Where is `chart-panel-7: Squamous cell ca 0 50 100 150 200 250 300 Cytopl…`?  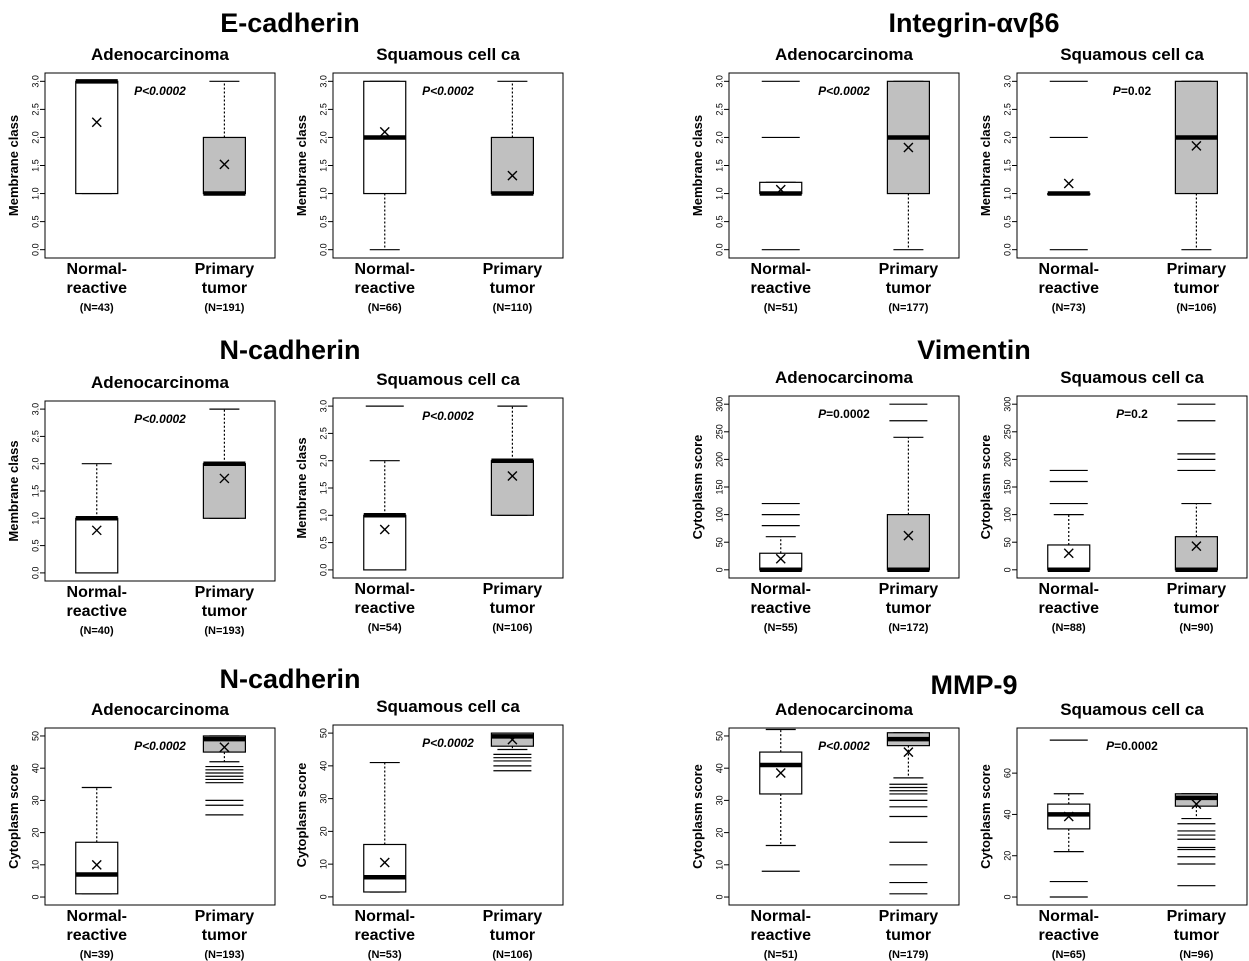 chart-panel-7: Squamous cell ca 0 50 100 150 200 250 300 Cytopl… is located at coordinates (1113, 501).